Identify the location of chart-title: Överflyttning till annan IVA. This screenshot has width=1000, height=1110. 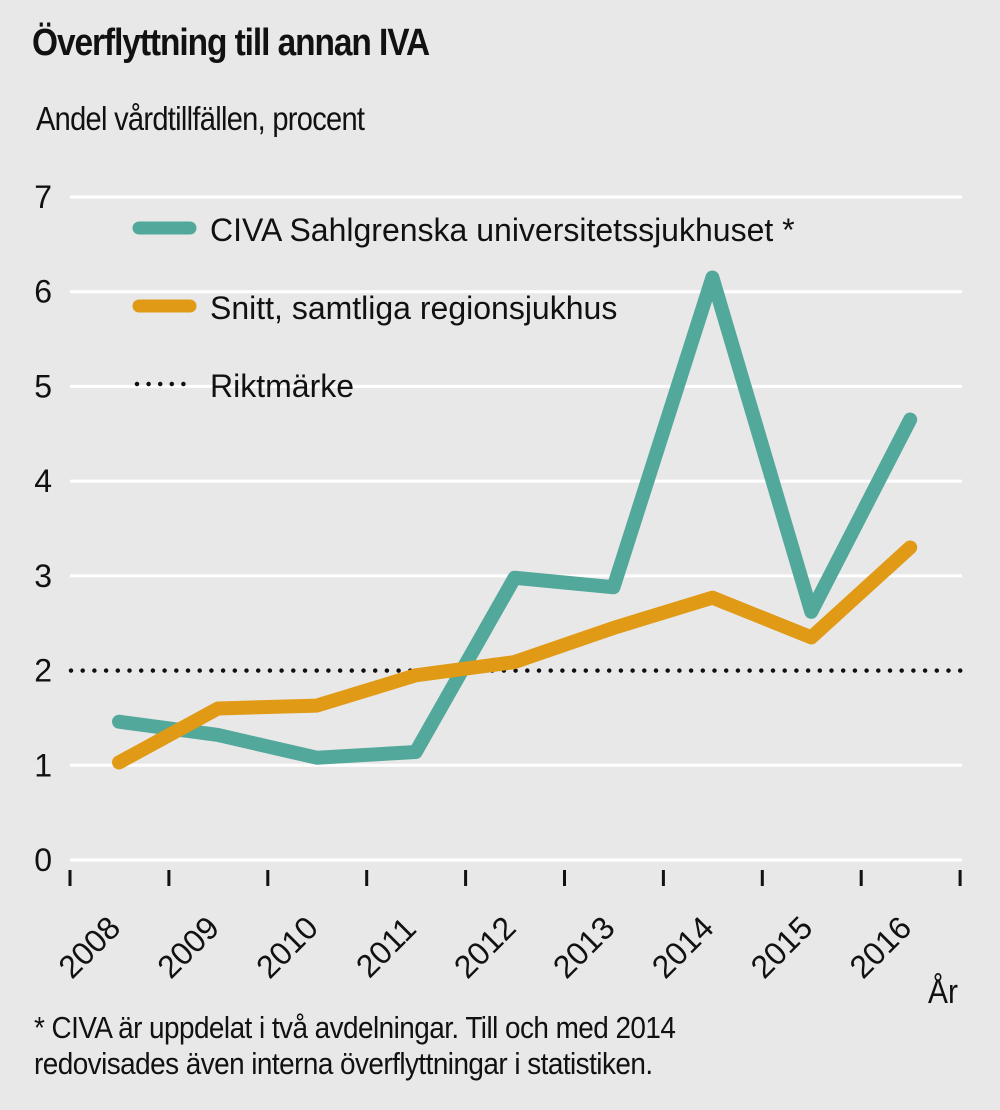
(231, 43).